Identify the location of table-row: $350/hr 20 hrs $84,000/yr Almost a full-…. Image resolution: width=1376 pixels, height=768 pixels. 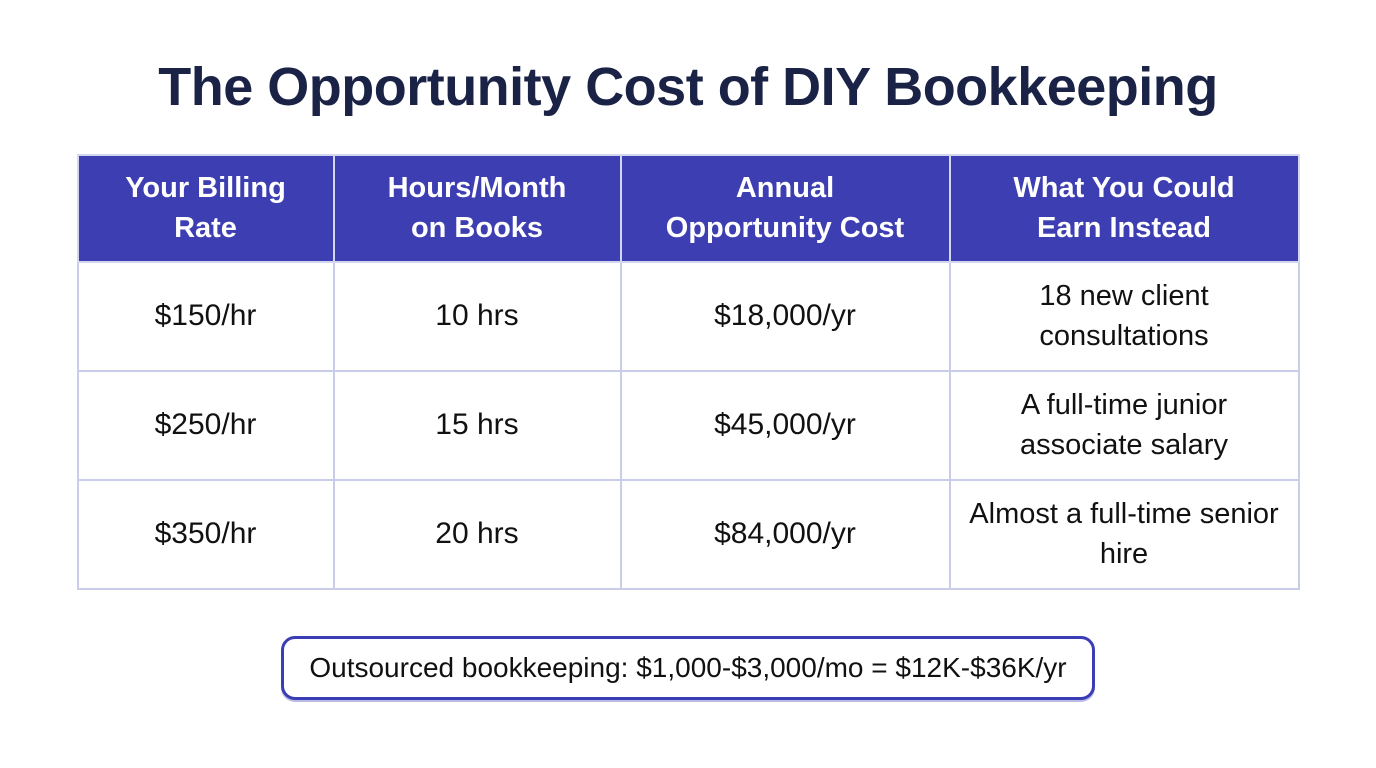
(688, 534).